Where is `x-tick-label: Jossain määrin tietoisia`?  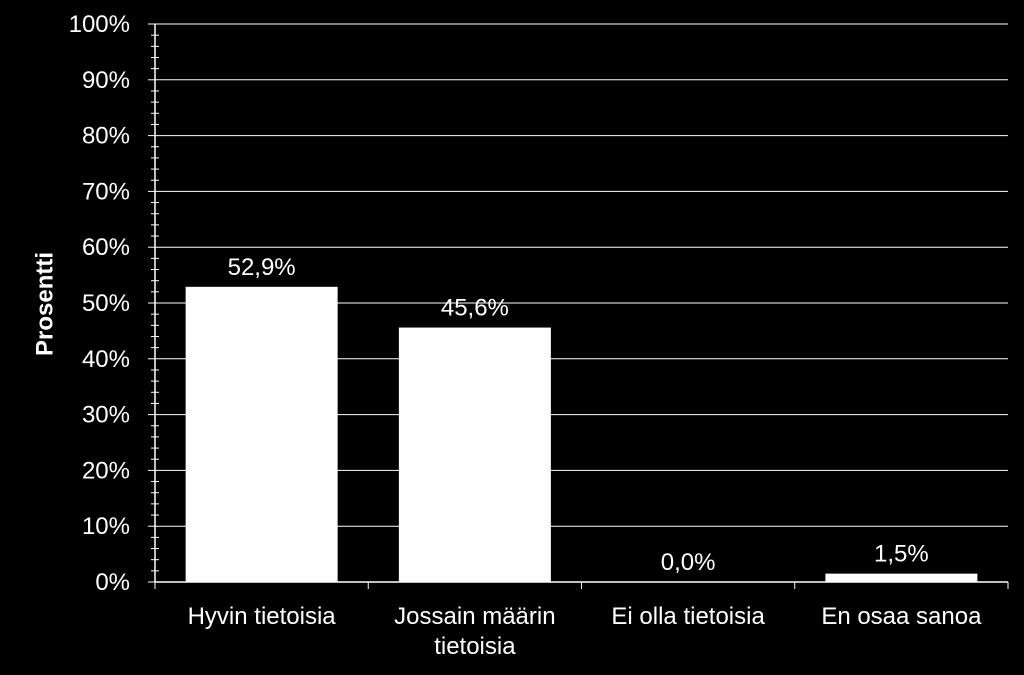 x-tick-label: Jossain määrin tietoisia is located at coordinates (474, 631).